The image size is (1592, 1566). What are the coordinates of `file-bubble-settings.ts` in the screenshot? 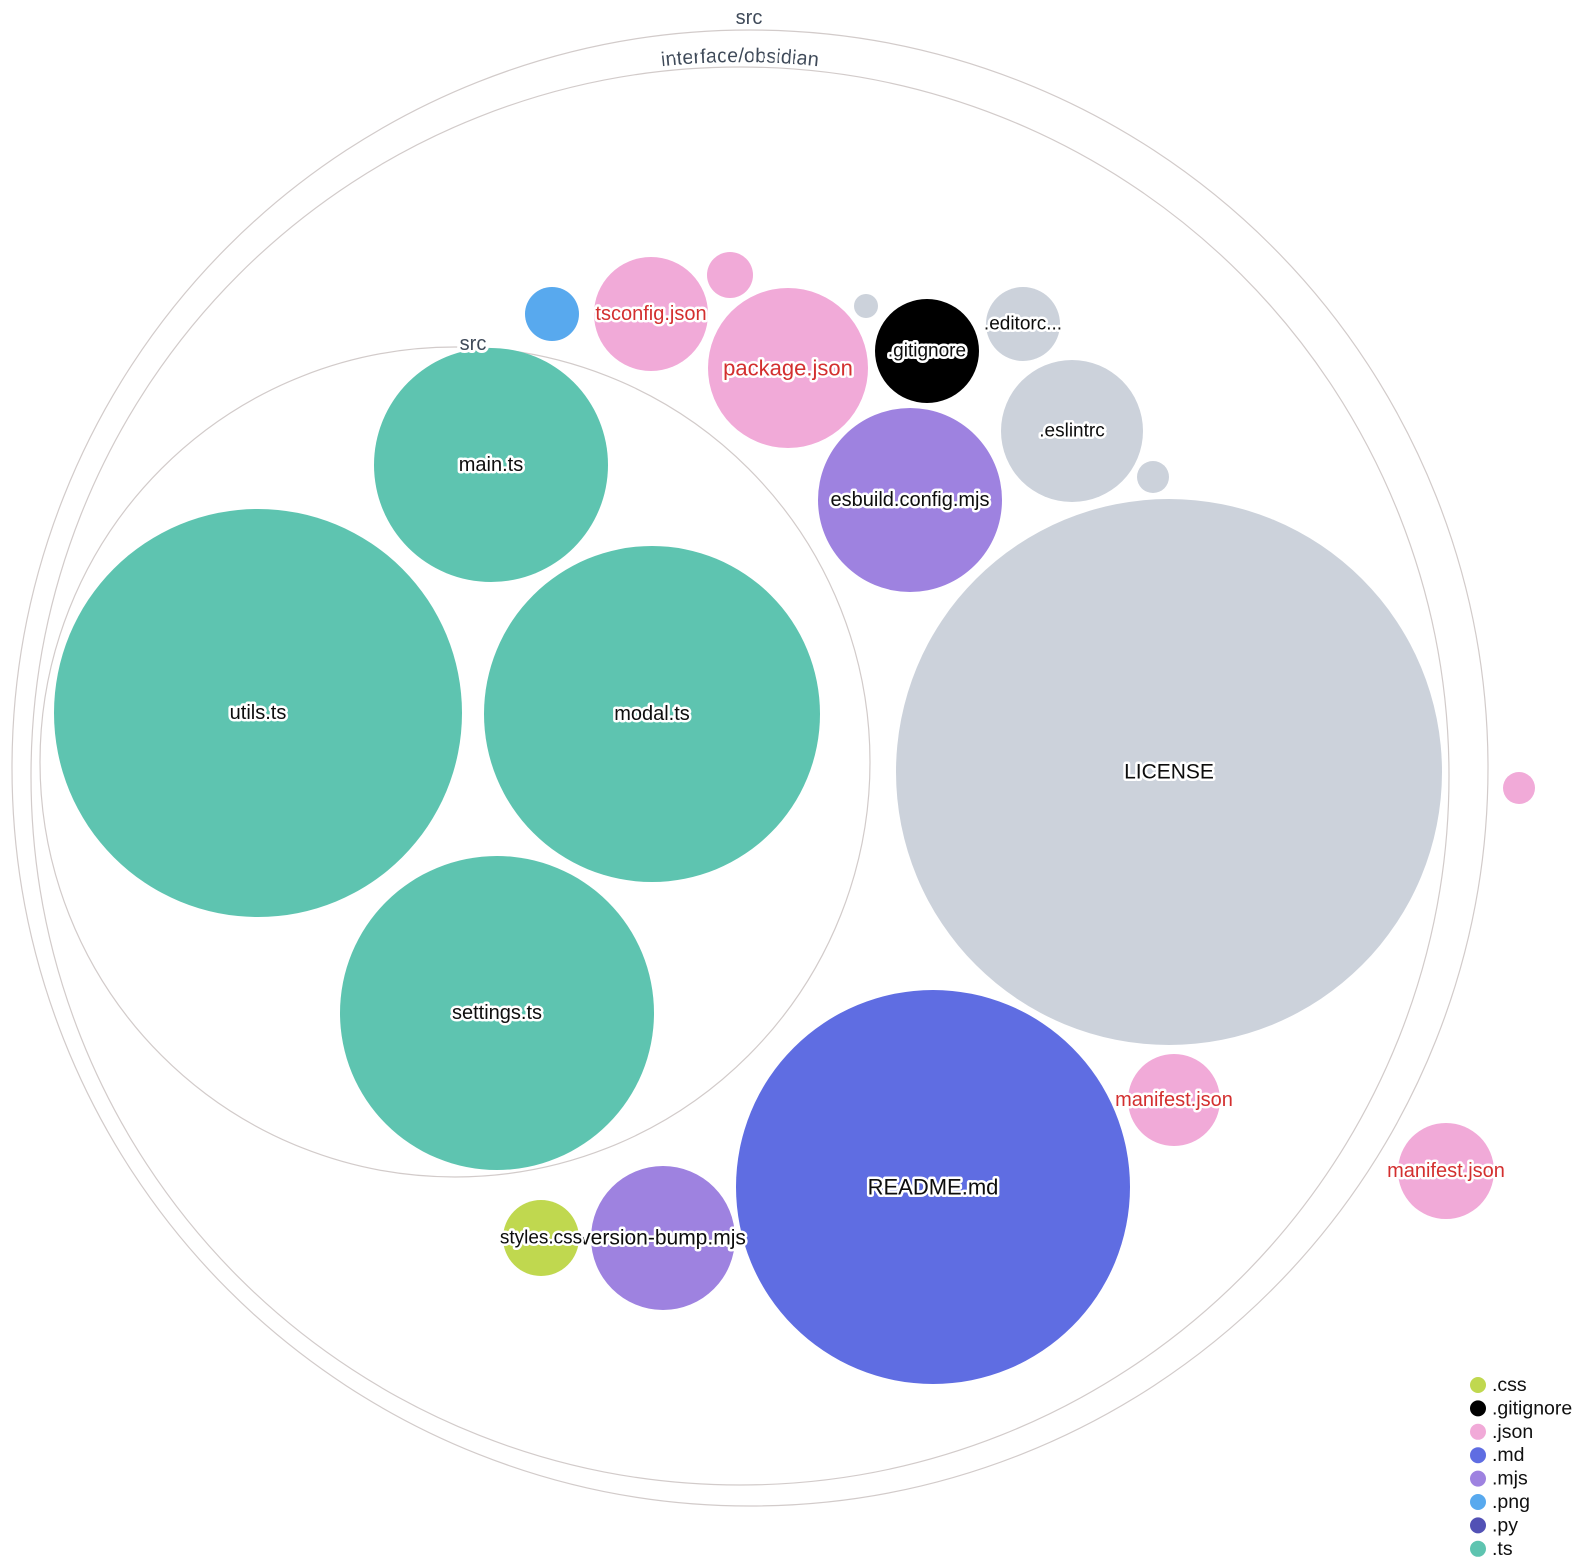 It's located at (497, 1013).